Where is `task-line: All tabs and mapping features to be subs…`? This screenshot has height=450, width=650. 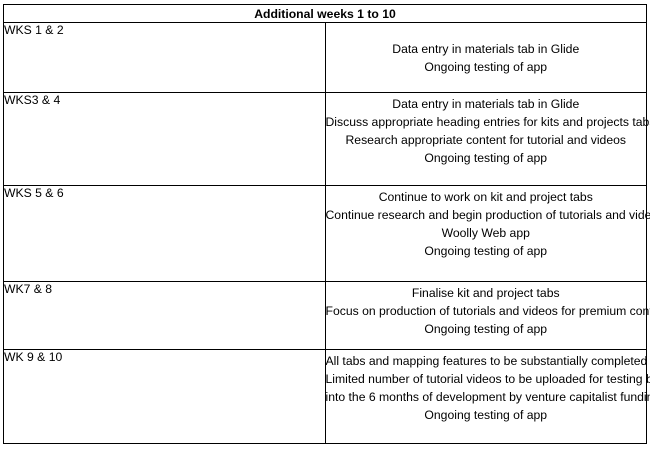
task-line: All tabs and mapping features to be subs… is located at coordinates (486, 361).